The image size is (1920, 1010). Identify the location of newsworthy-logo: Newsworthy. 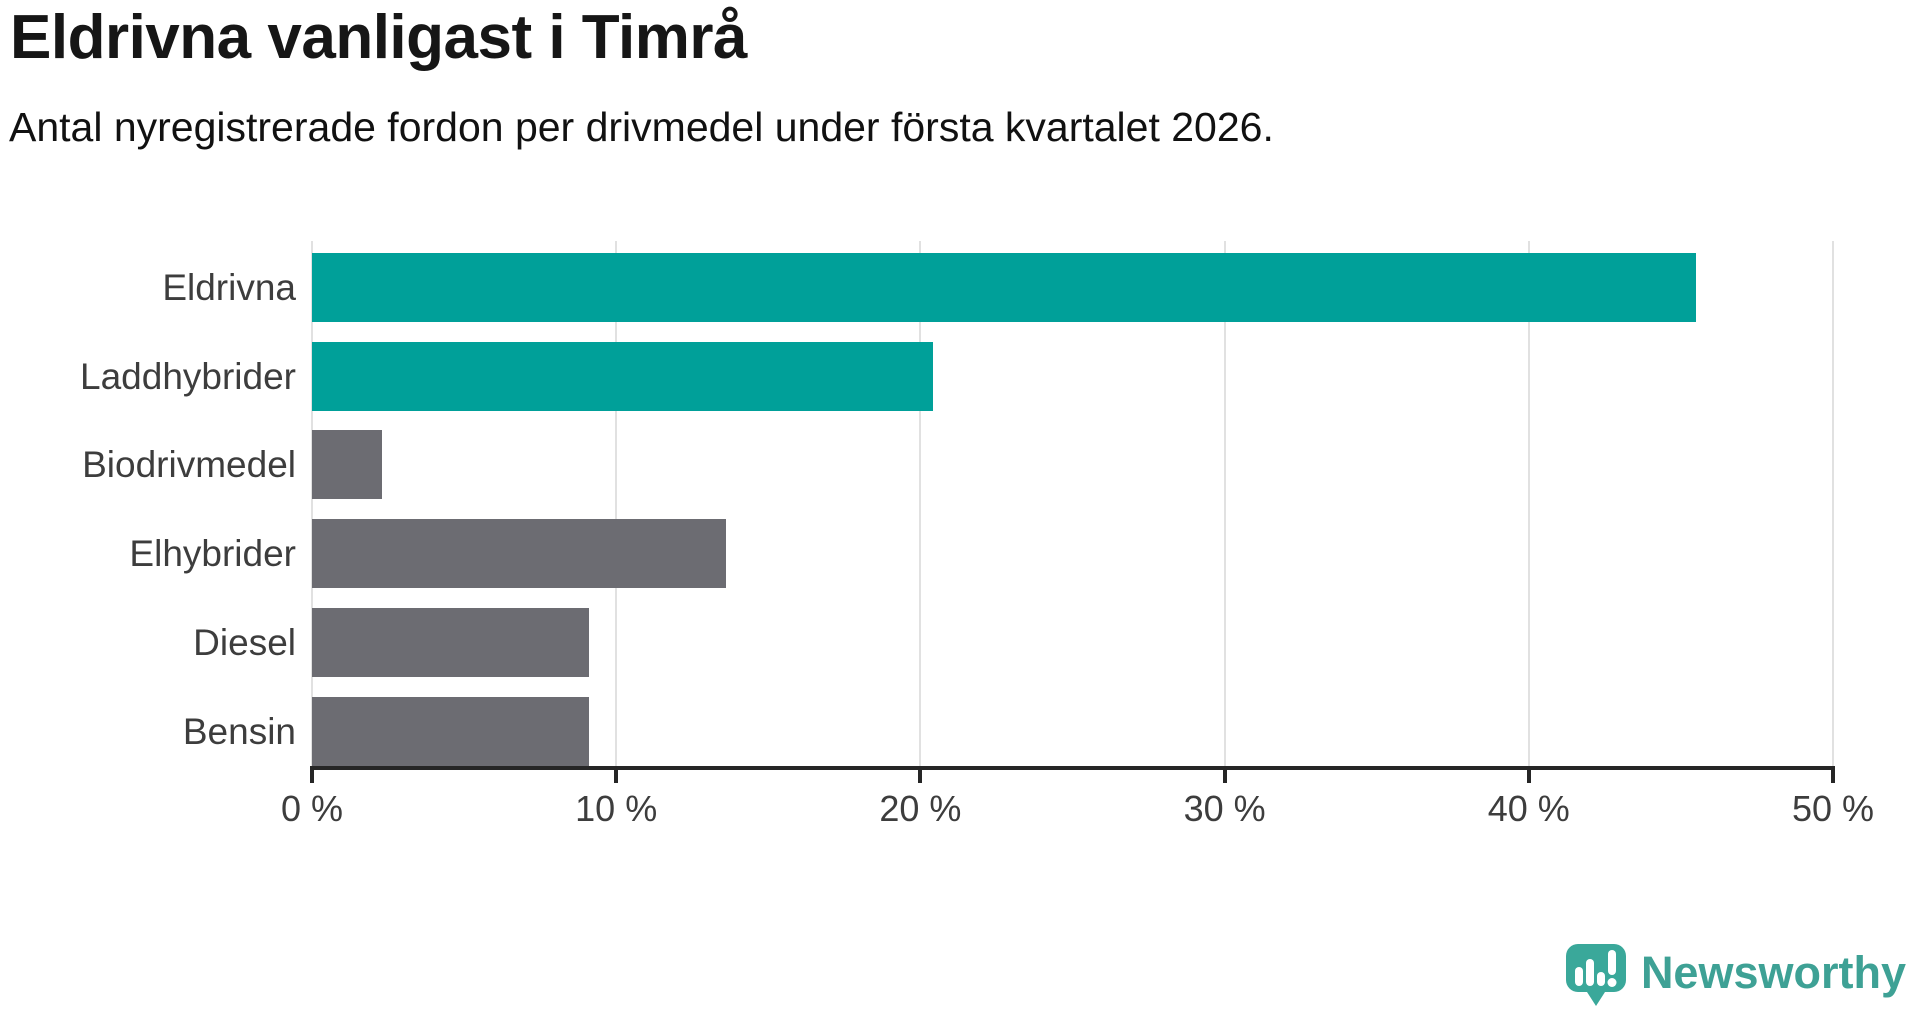
(1735, 975).